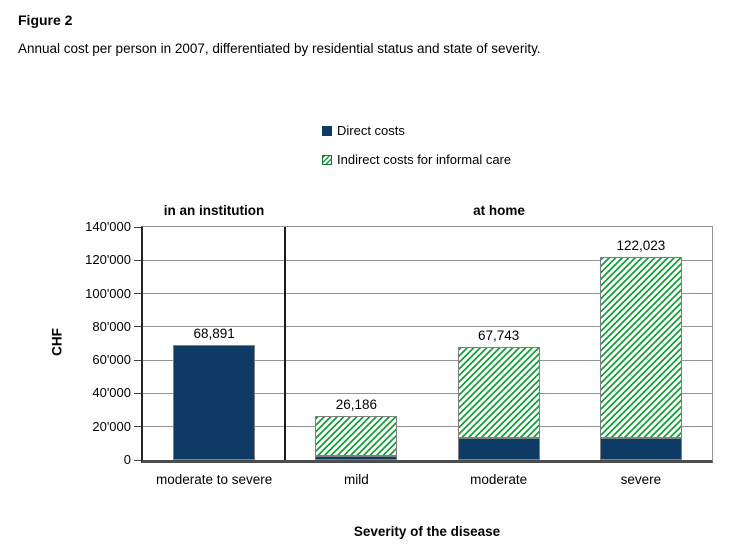 This screenshot has height=560, width=740. I want to click on y-tick-label: 60'000, so click(111, 360).